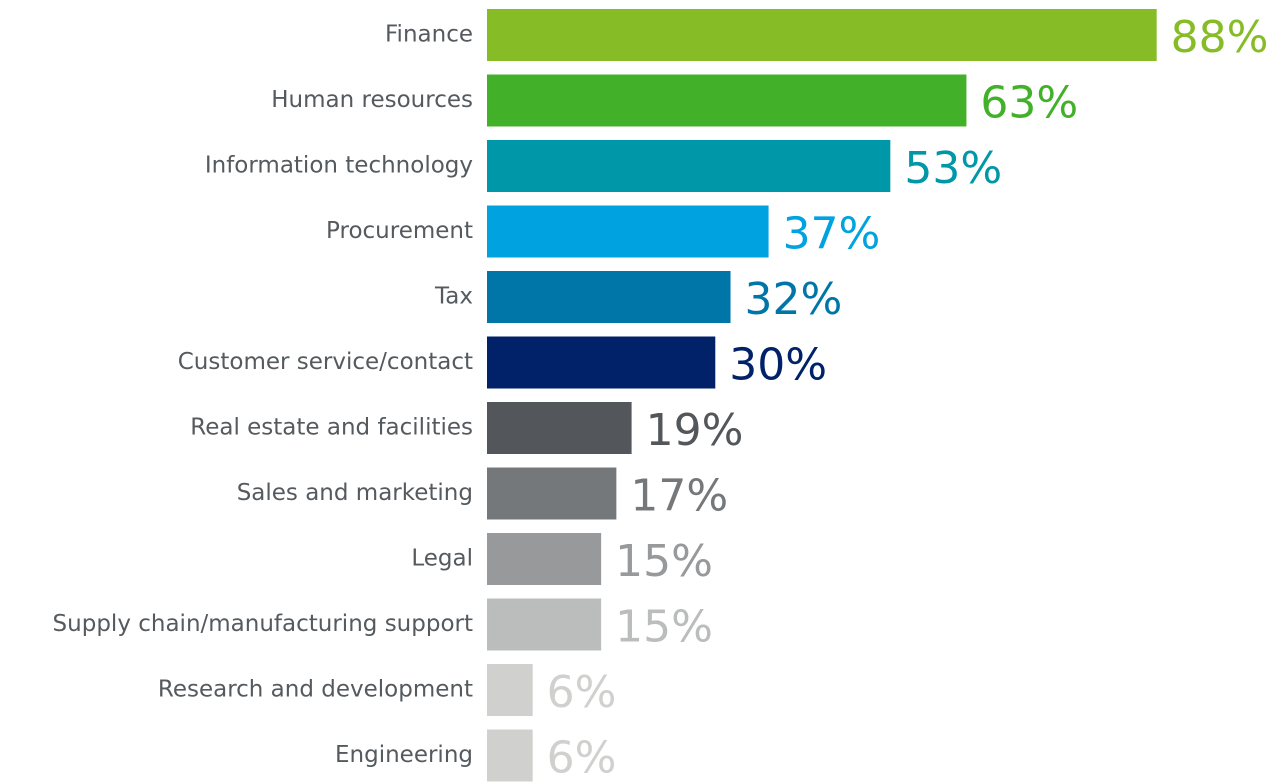 Image resolution: width=1284 pixels, height=782 pixels. I want to click on value-label: 88%, so click(1220, 37).